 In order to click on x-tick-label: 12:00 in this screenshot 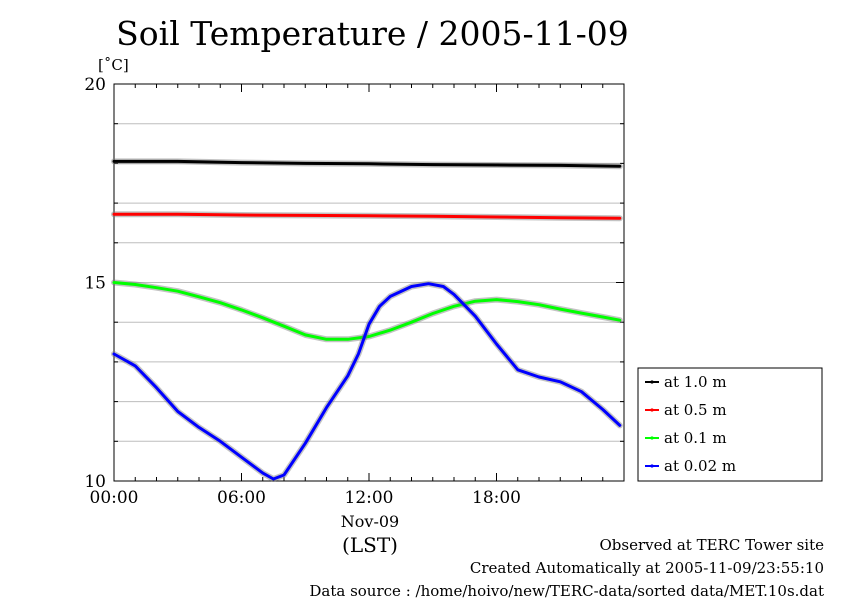, I will do `click(369, 498)`.